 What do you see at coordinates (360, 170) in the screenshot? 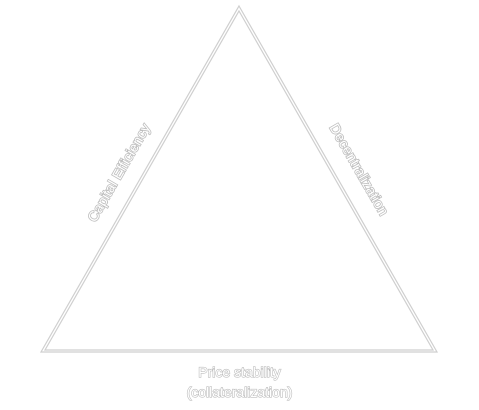
I see `right-side-label: Decentralization` at bounding box center [360, 170].